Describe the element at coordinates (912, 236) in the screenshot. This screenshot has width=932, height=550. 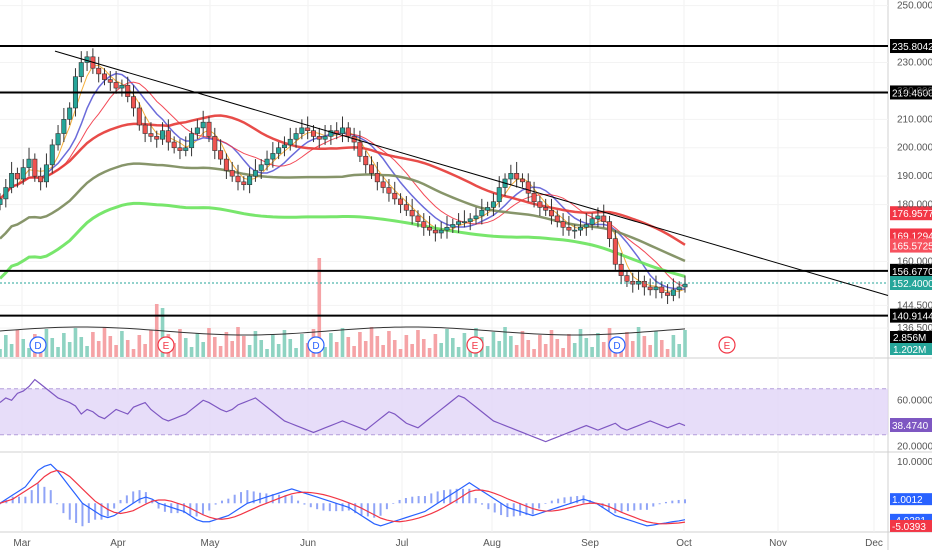
I see `price-tag-label: 169.1294` at that location.